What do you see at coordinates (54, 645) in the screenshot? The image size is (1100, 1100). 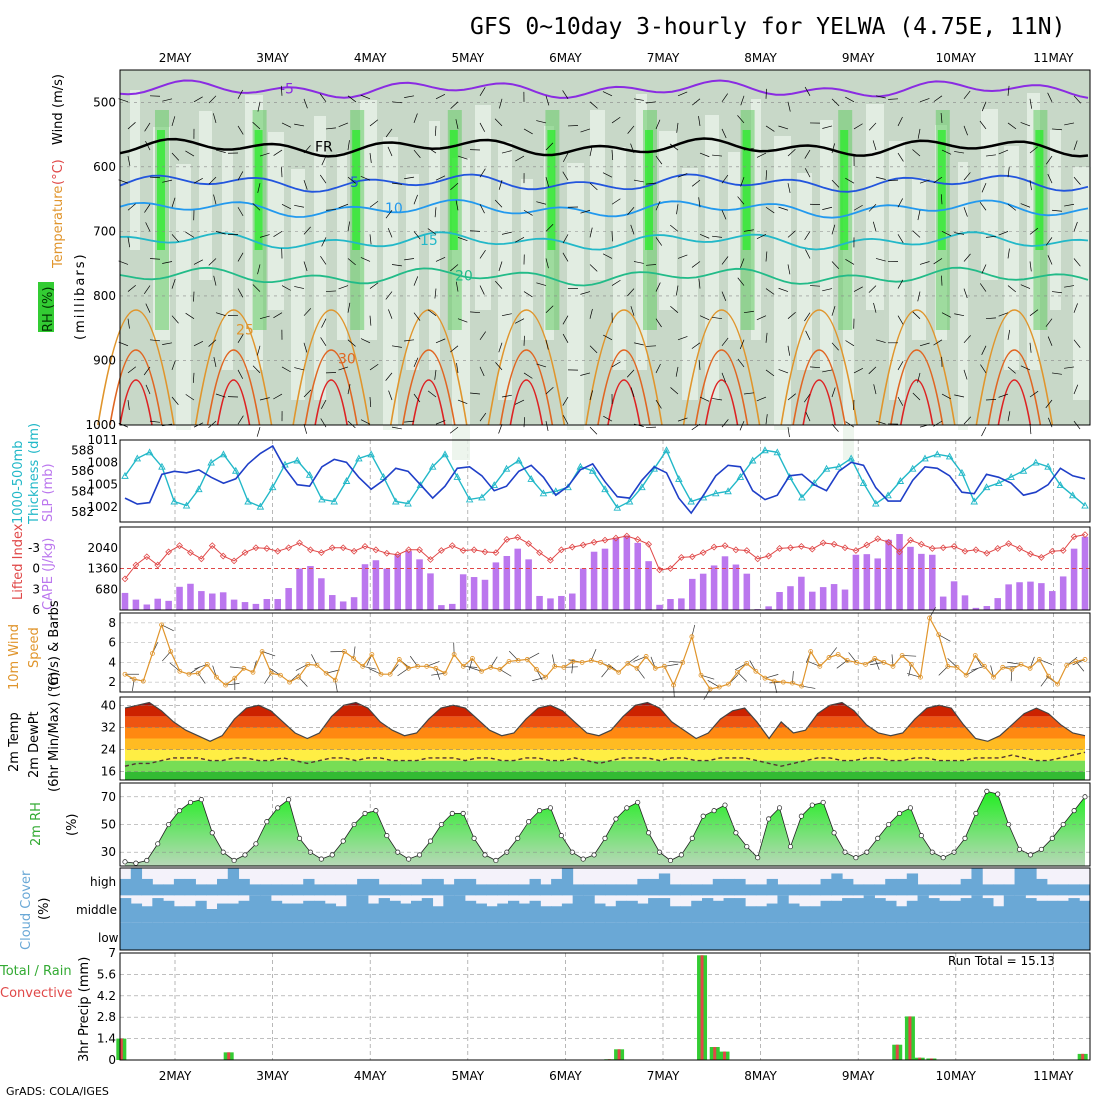 I see `wind10m-label-3: (m/s) & Barbs` at bounding box center [54, 645].